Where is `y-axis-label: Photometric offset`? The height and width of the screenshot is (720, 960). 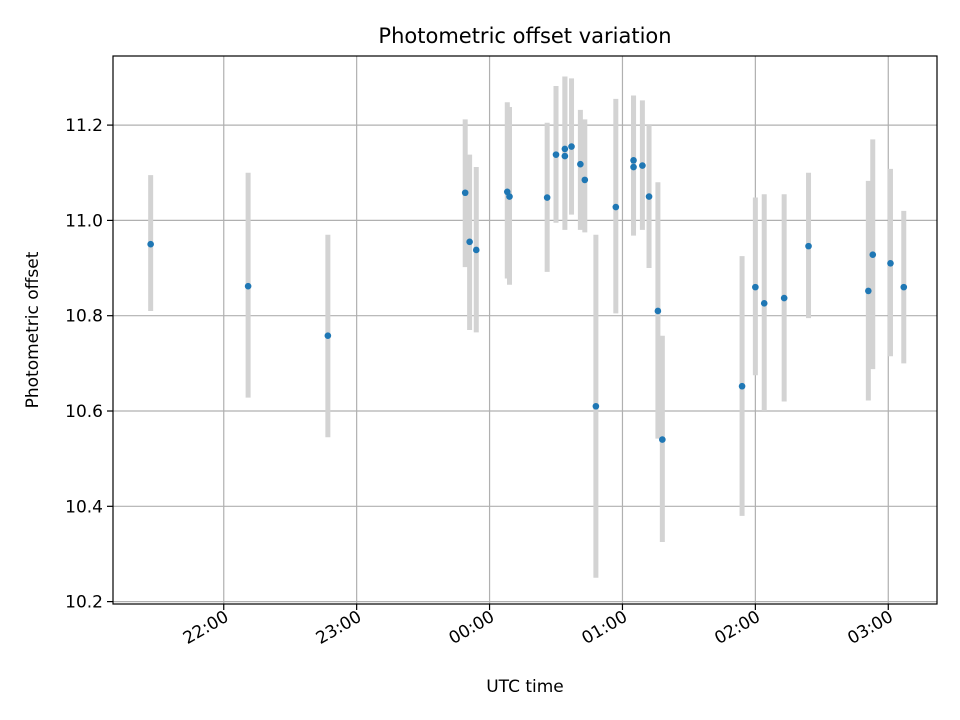 y-axis-label: Photometric offset is located at coordinates (33, 329).